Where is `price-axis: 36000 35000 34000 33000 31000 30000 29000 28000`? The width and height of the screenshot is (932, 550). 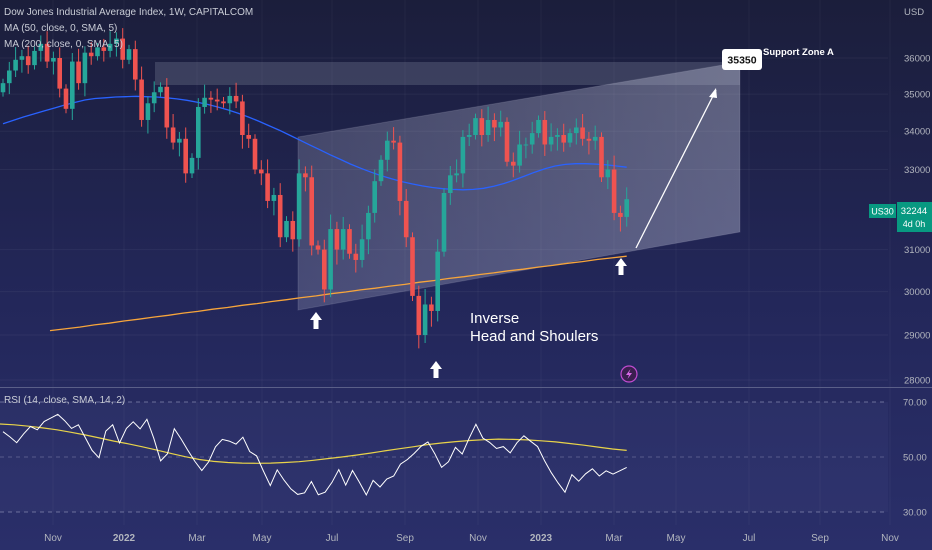
price-axis: 36000 35000 34000 33000 31000 30000 29000 28000 is located at coordinates (917, 220).